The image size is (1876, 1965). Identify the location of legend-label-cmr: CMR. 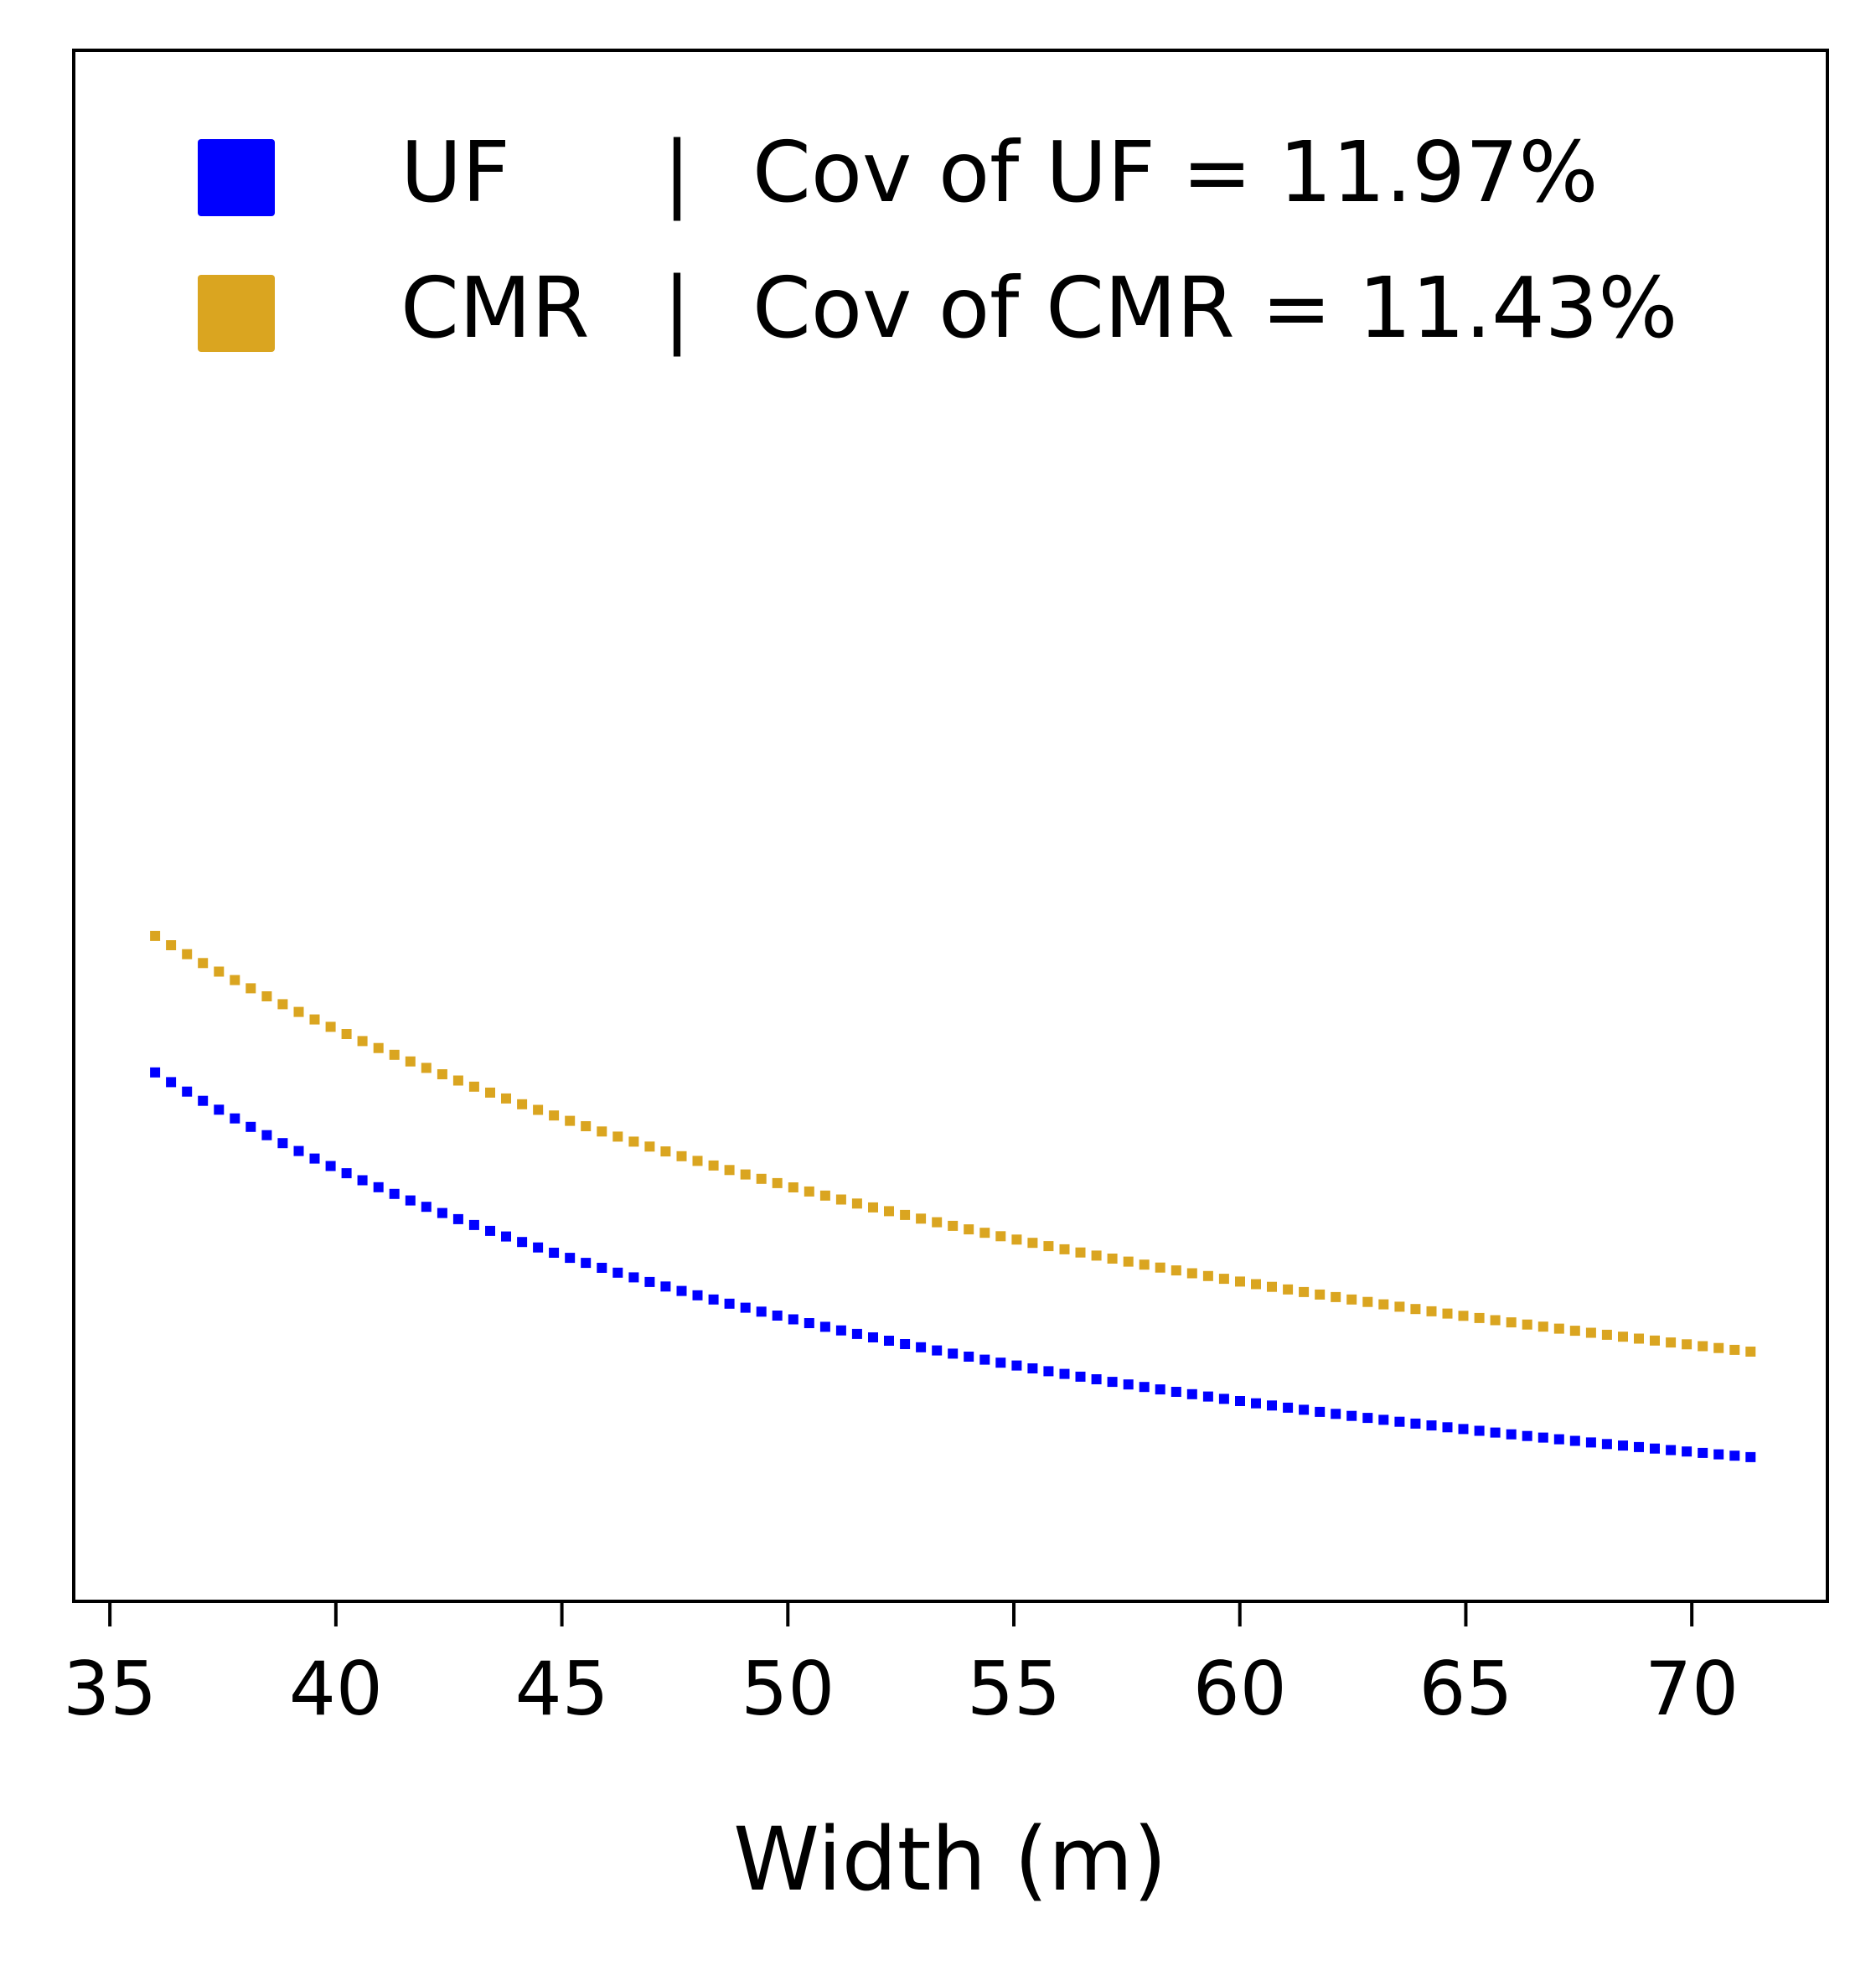
(495, 308).